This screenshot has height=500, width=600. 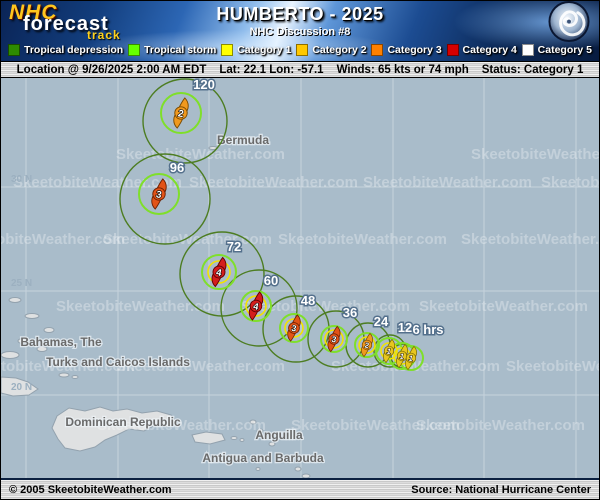 What do you see at coordinates (501, 489) in the screenshot?
I see `footer-source: Source: National Hurricane Center` at bounding box center [501, 489].